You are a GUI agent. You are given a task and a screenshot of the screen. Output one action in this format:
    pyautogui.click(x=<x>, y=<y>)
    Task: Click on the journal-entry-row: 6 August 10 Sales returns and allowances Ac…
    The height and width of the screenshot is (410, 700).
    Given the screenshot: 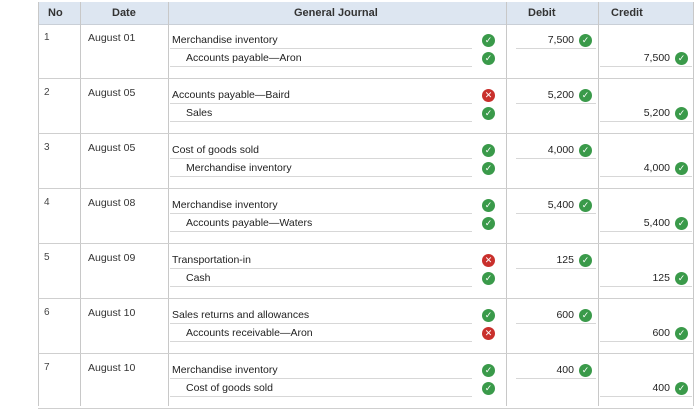 What is the action you would take?
    pyautogui.click(x=365, y=326)
    